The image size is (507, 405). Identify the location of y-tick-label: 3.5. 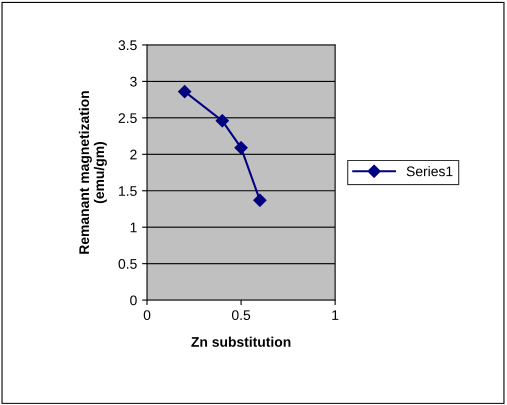
(127, 45).